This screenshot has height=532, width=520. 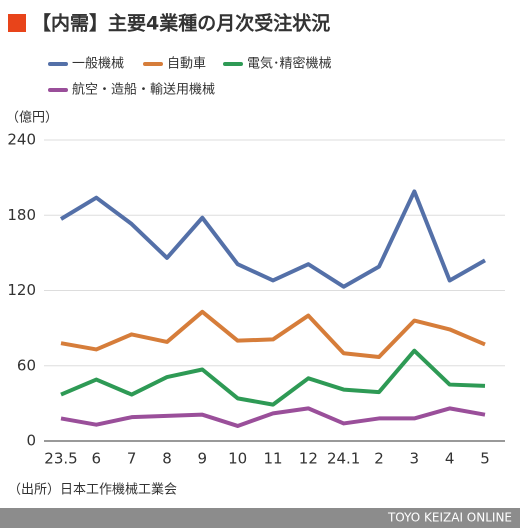 I want to click on x-tick-label: 5, so click(x=485, y=459).